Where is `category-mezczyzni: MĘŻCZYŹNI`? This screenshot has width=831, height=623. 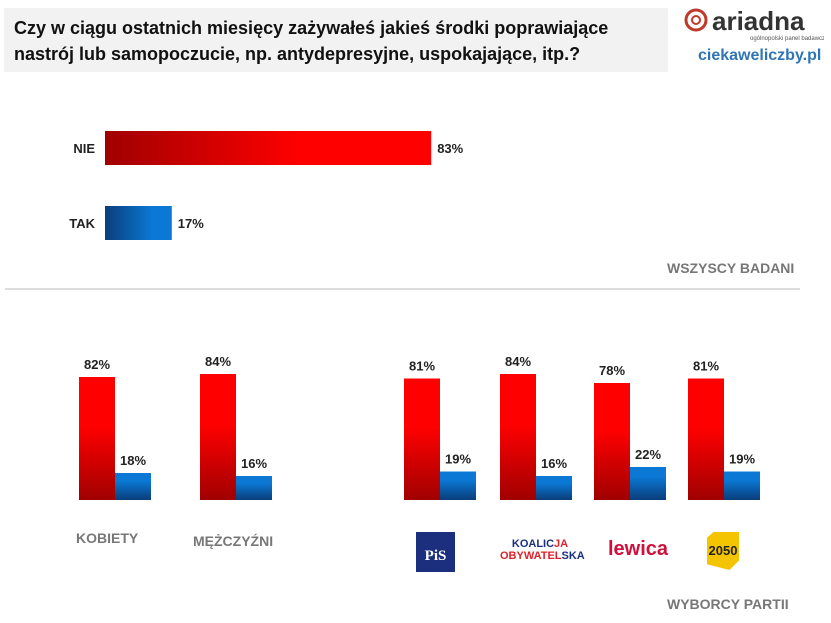
category-mezczyzni: MĘŻCZYŹNI is located at coordinates (233, 541).